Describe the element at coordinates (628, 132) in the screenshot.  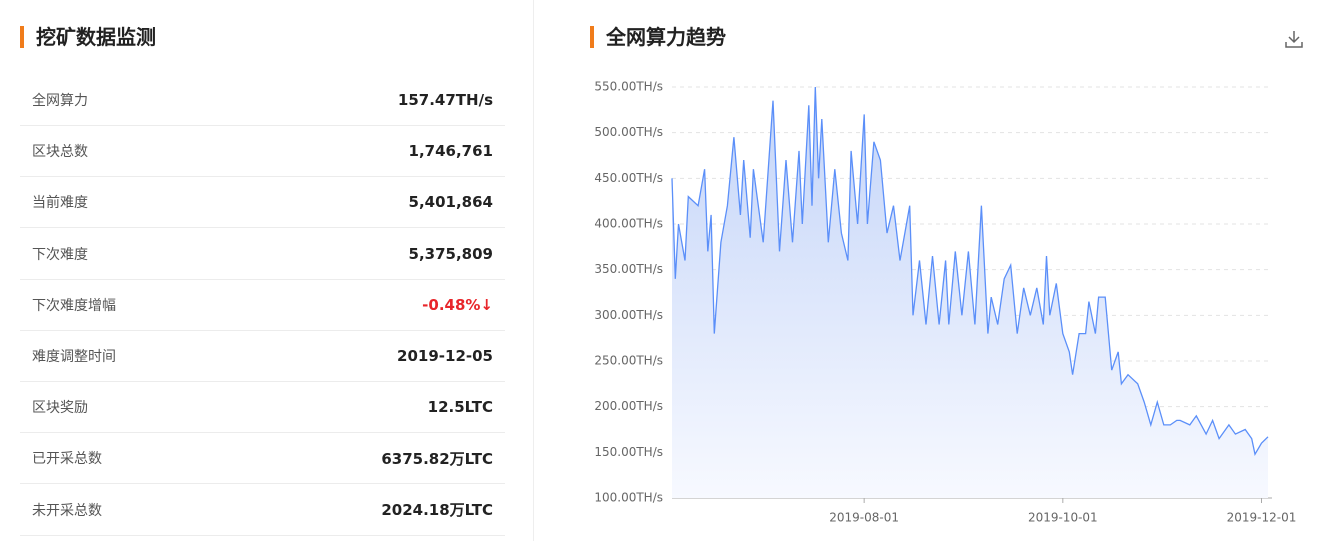
I see `y-tick-label: 500.00TH/s` at that location.